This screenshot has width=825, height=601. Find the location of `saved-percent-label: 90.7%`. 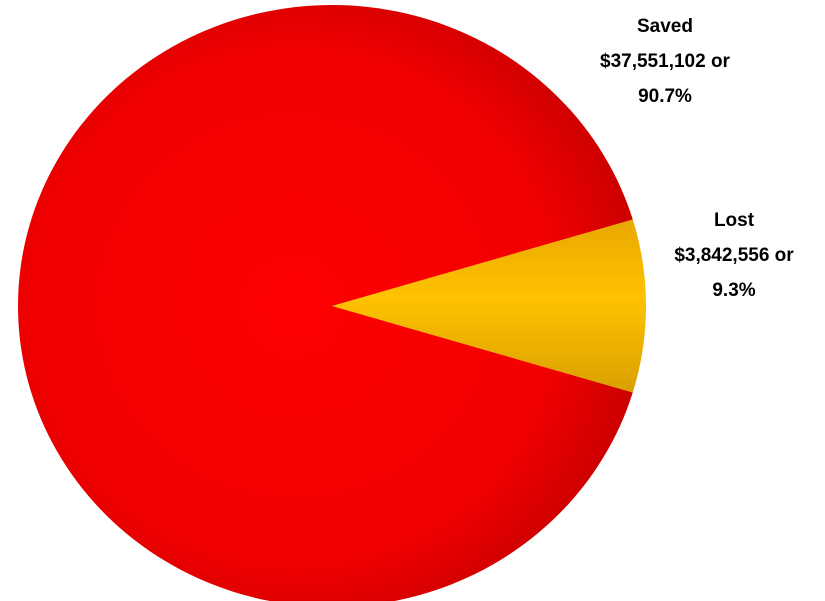

saved-percent-label: 90.7% is located at coordinates (665, 96).